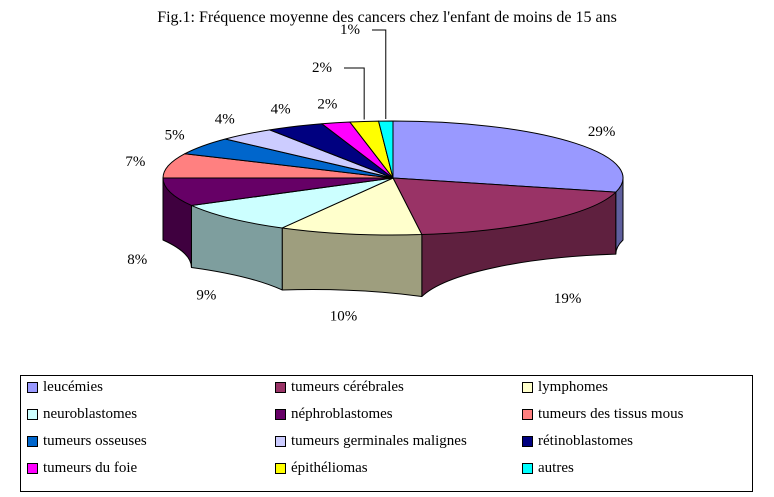  What do you see at coordinates (327, 104) in the screenshot?
I see `value-label-10: 2%` at bounding box center [327, 104].